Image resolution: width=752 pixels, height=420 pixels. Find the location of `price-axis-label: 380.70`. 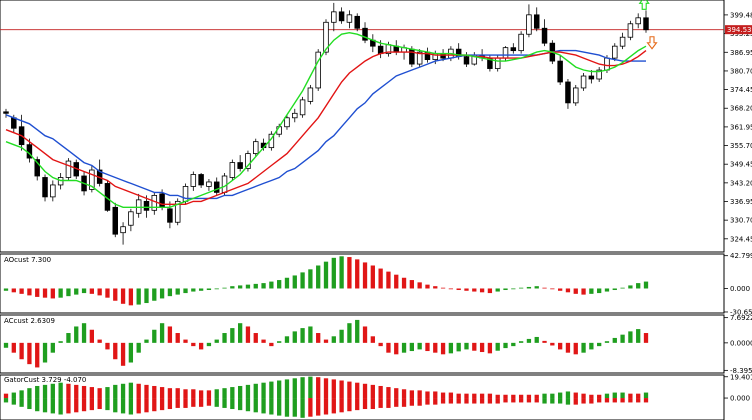

price-axis-label: 380.70 is located at coordinates (741, 71).